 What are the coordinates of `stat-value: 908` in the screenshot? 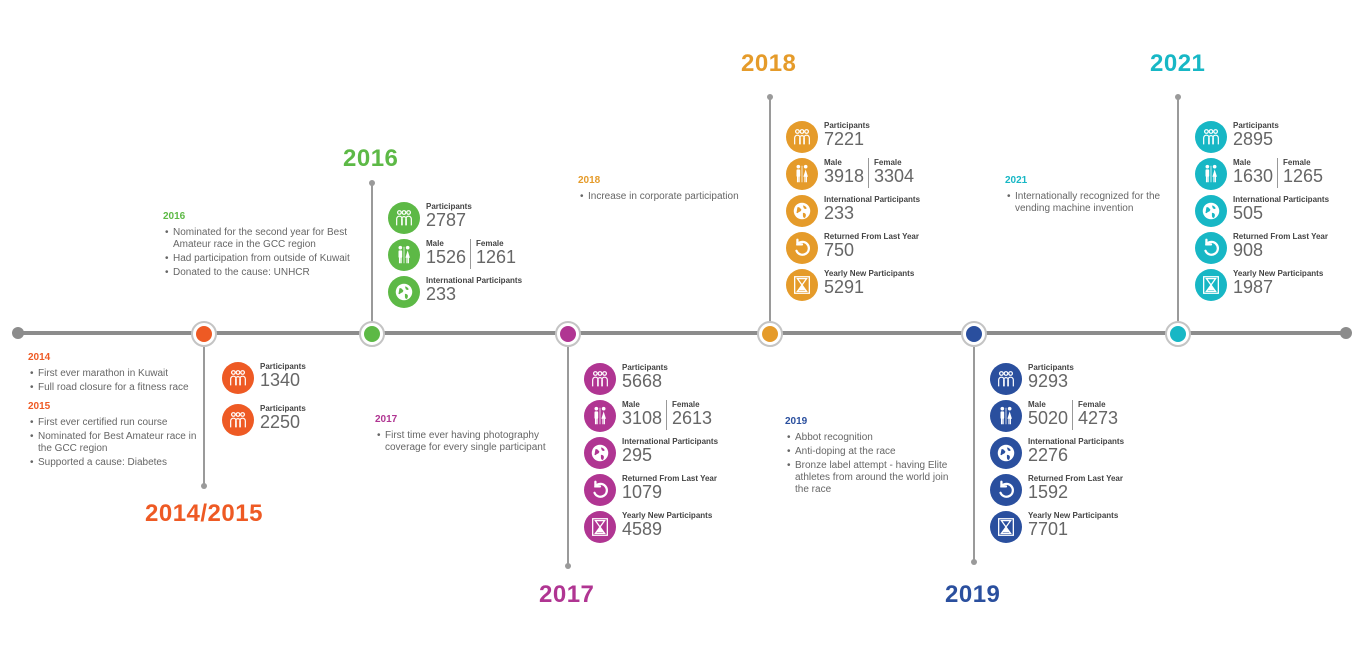 It's located at (1248, 250).